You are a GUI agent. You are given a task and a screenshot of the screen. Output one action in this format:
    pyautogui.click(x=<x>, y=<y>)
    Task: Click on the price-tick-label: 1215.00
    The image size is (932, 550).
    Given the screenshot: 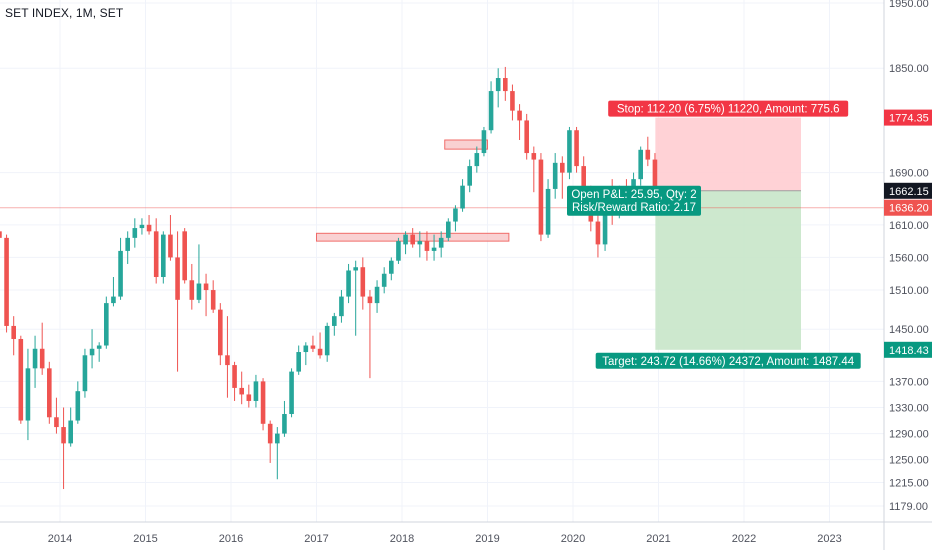 What is the action you would take?
    pyautogui.click(x=909, y=484)
    